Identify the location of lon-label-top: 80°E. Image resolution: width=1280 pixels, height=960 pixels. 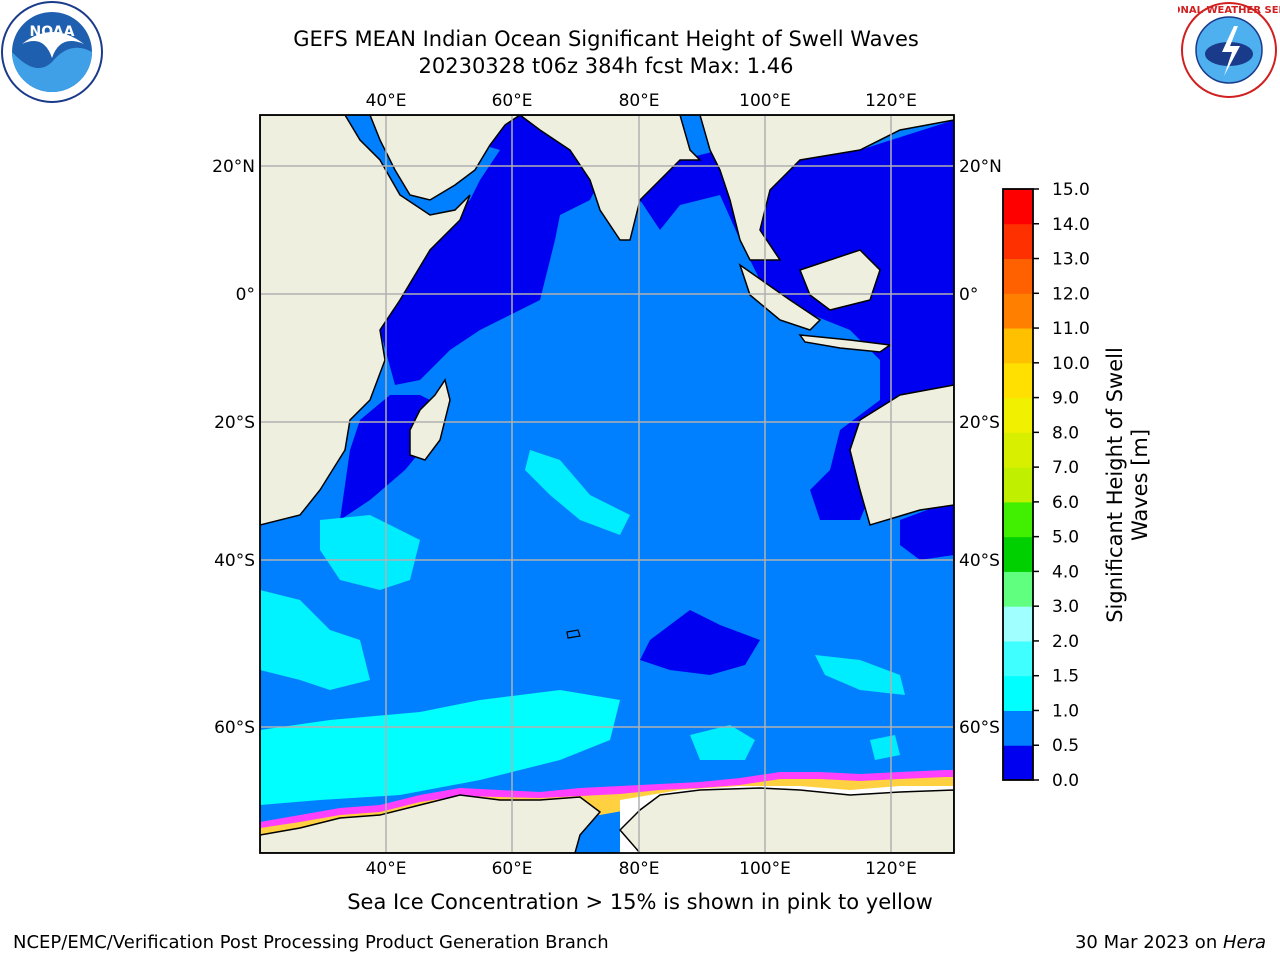
(639, 101).